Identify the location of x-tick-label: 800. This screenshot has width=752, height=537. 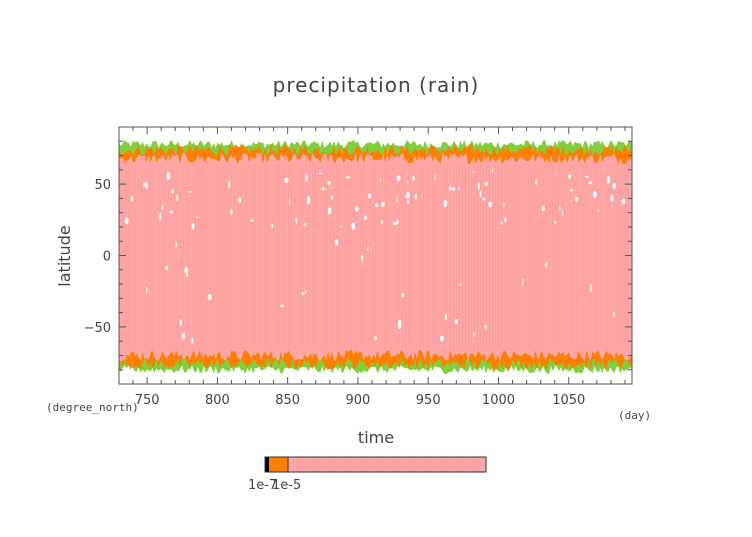
(217, 400).